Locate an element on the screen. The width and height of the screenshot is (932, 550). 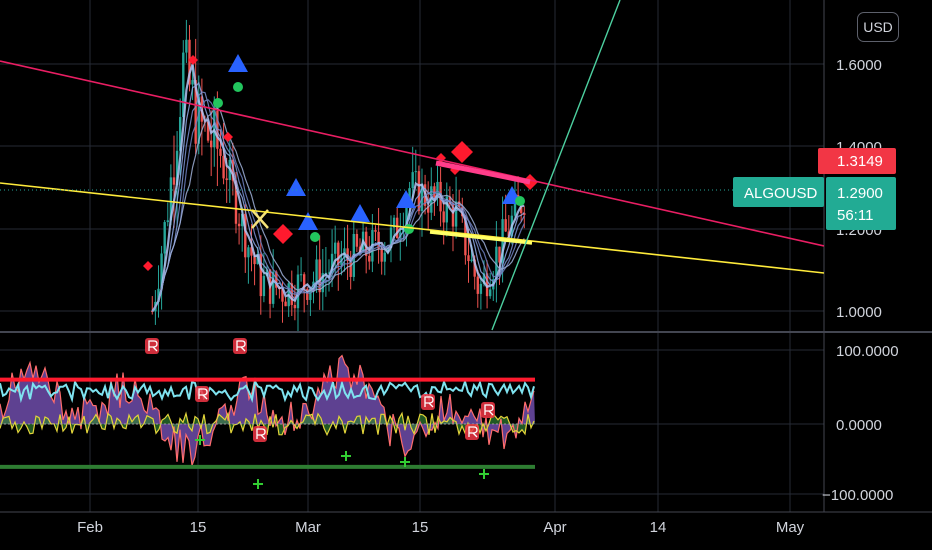
support-highlight is located at coordinates (481, 237).